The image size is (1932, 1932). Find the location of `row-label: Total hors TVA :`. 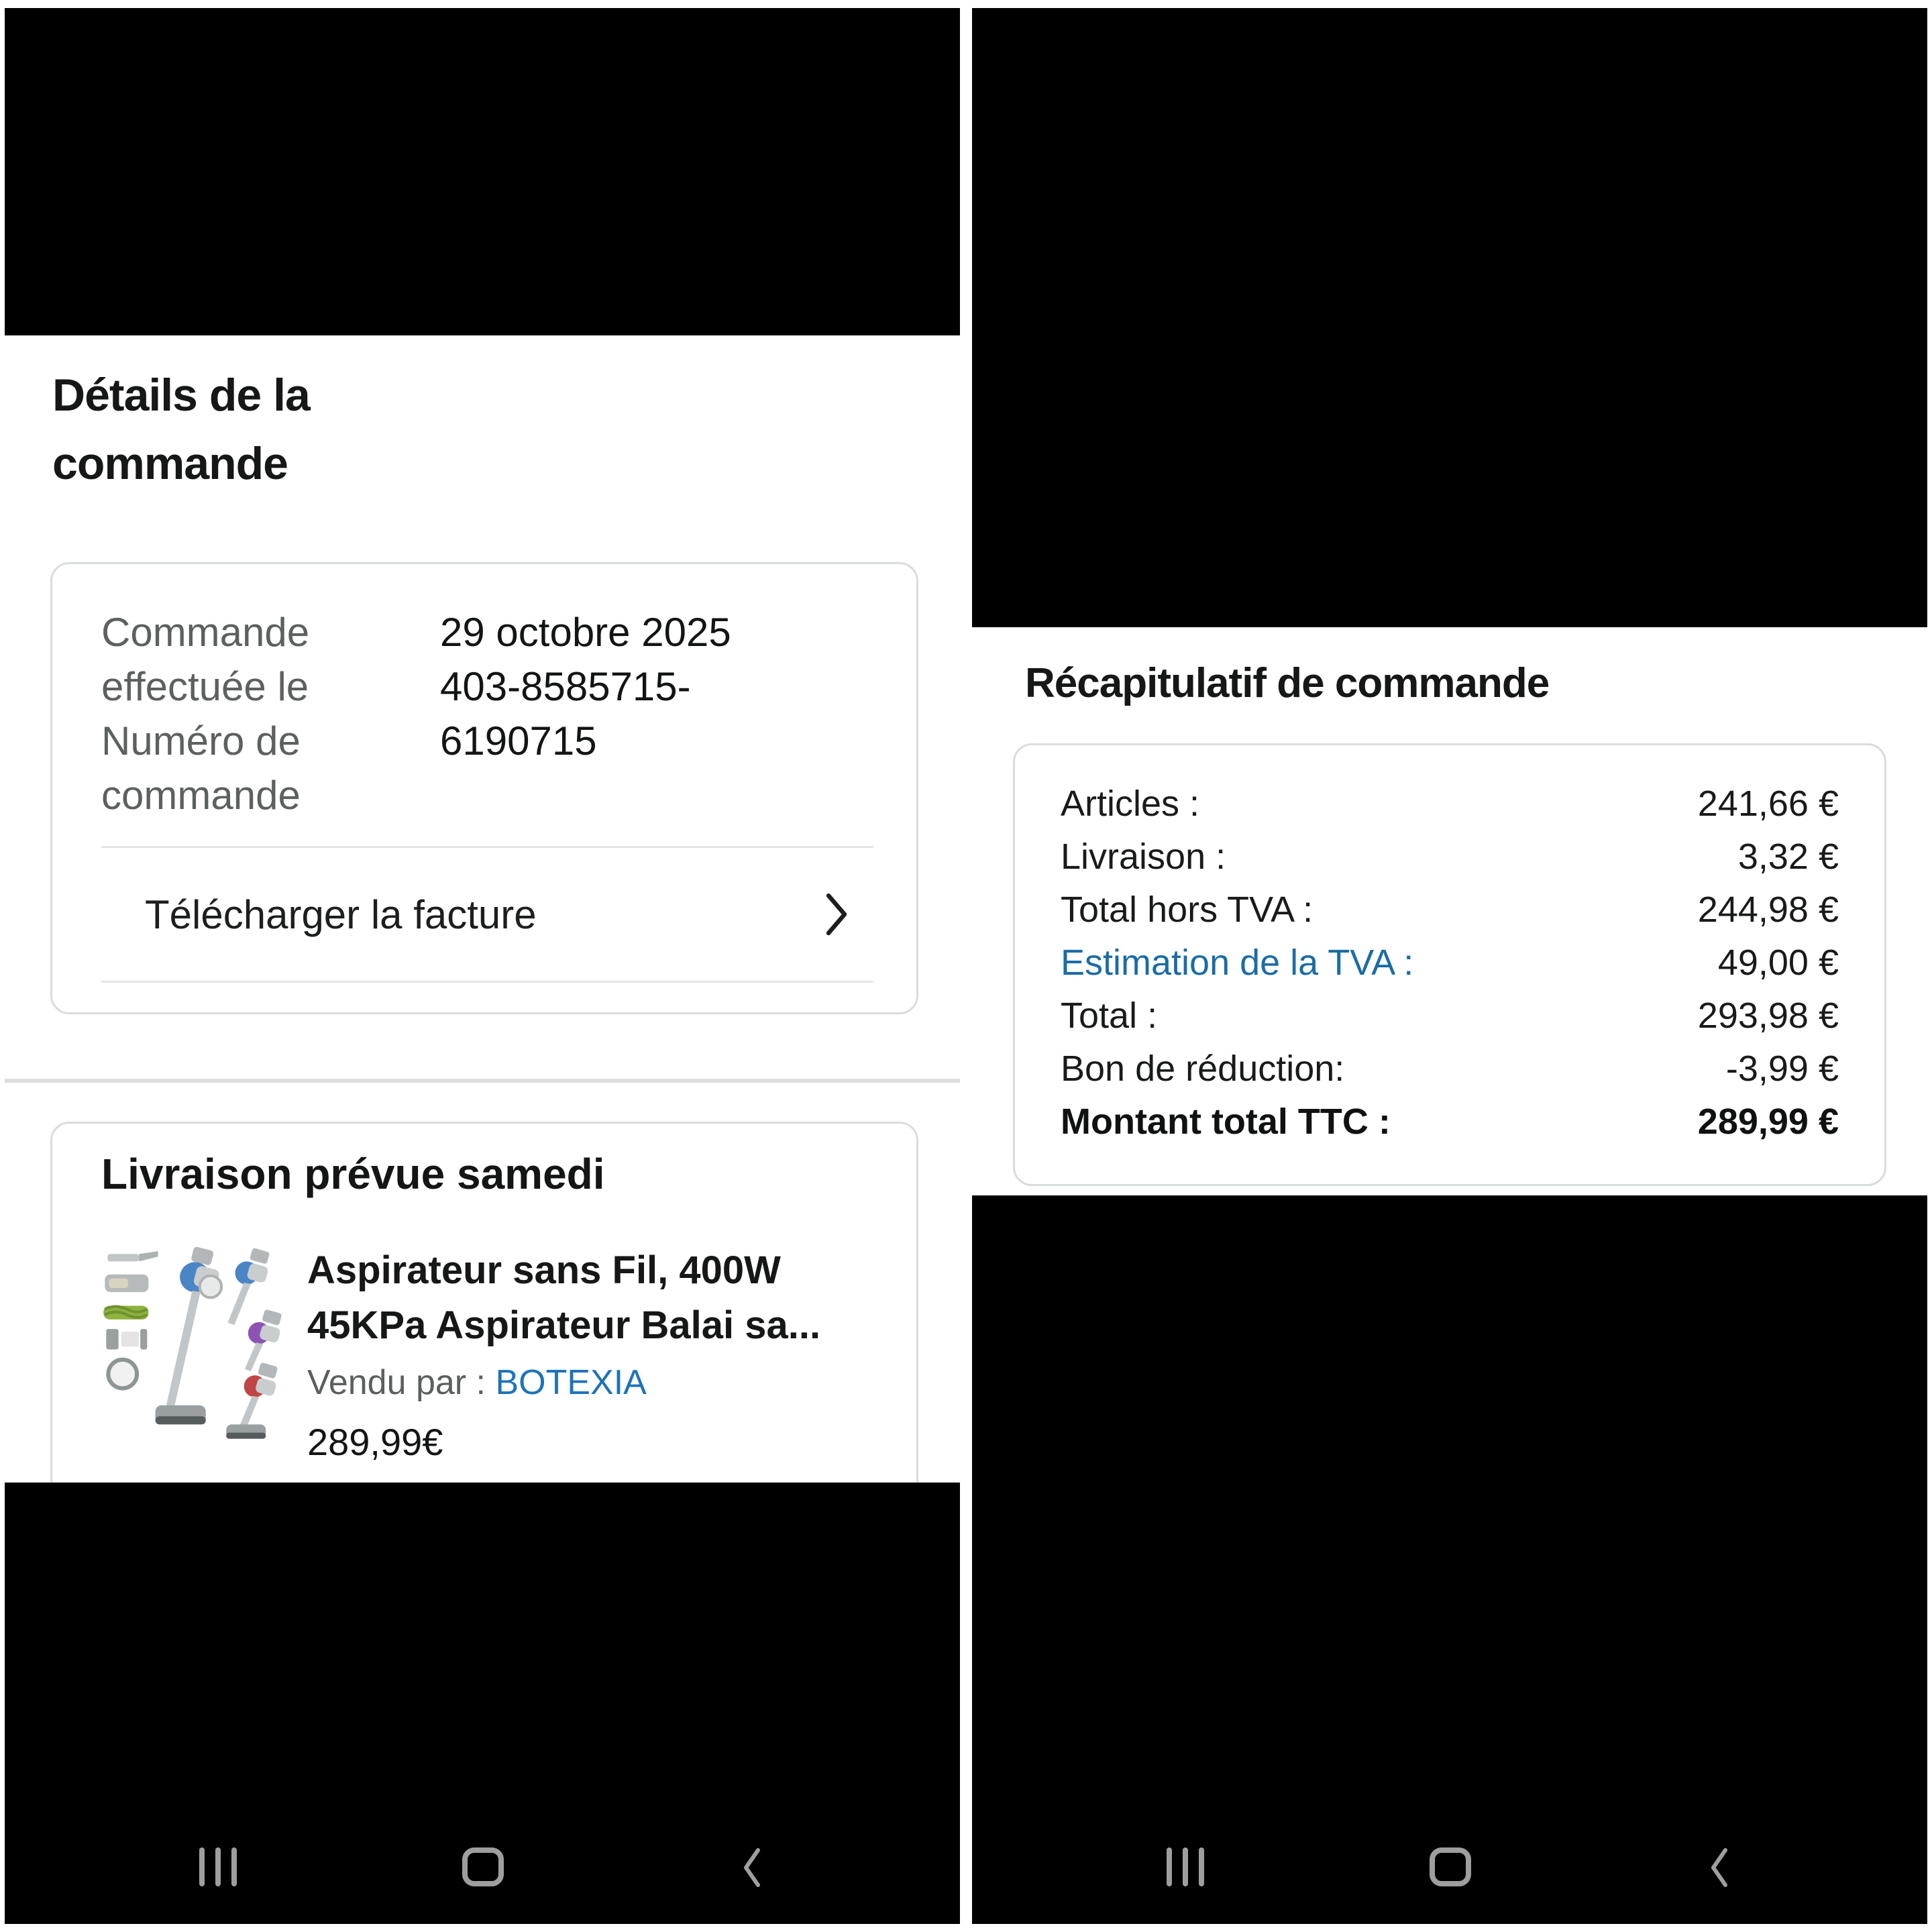

row-label: Total hors TVA : is located at coordinates (1187, 910).